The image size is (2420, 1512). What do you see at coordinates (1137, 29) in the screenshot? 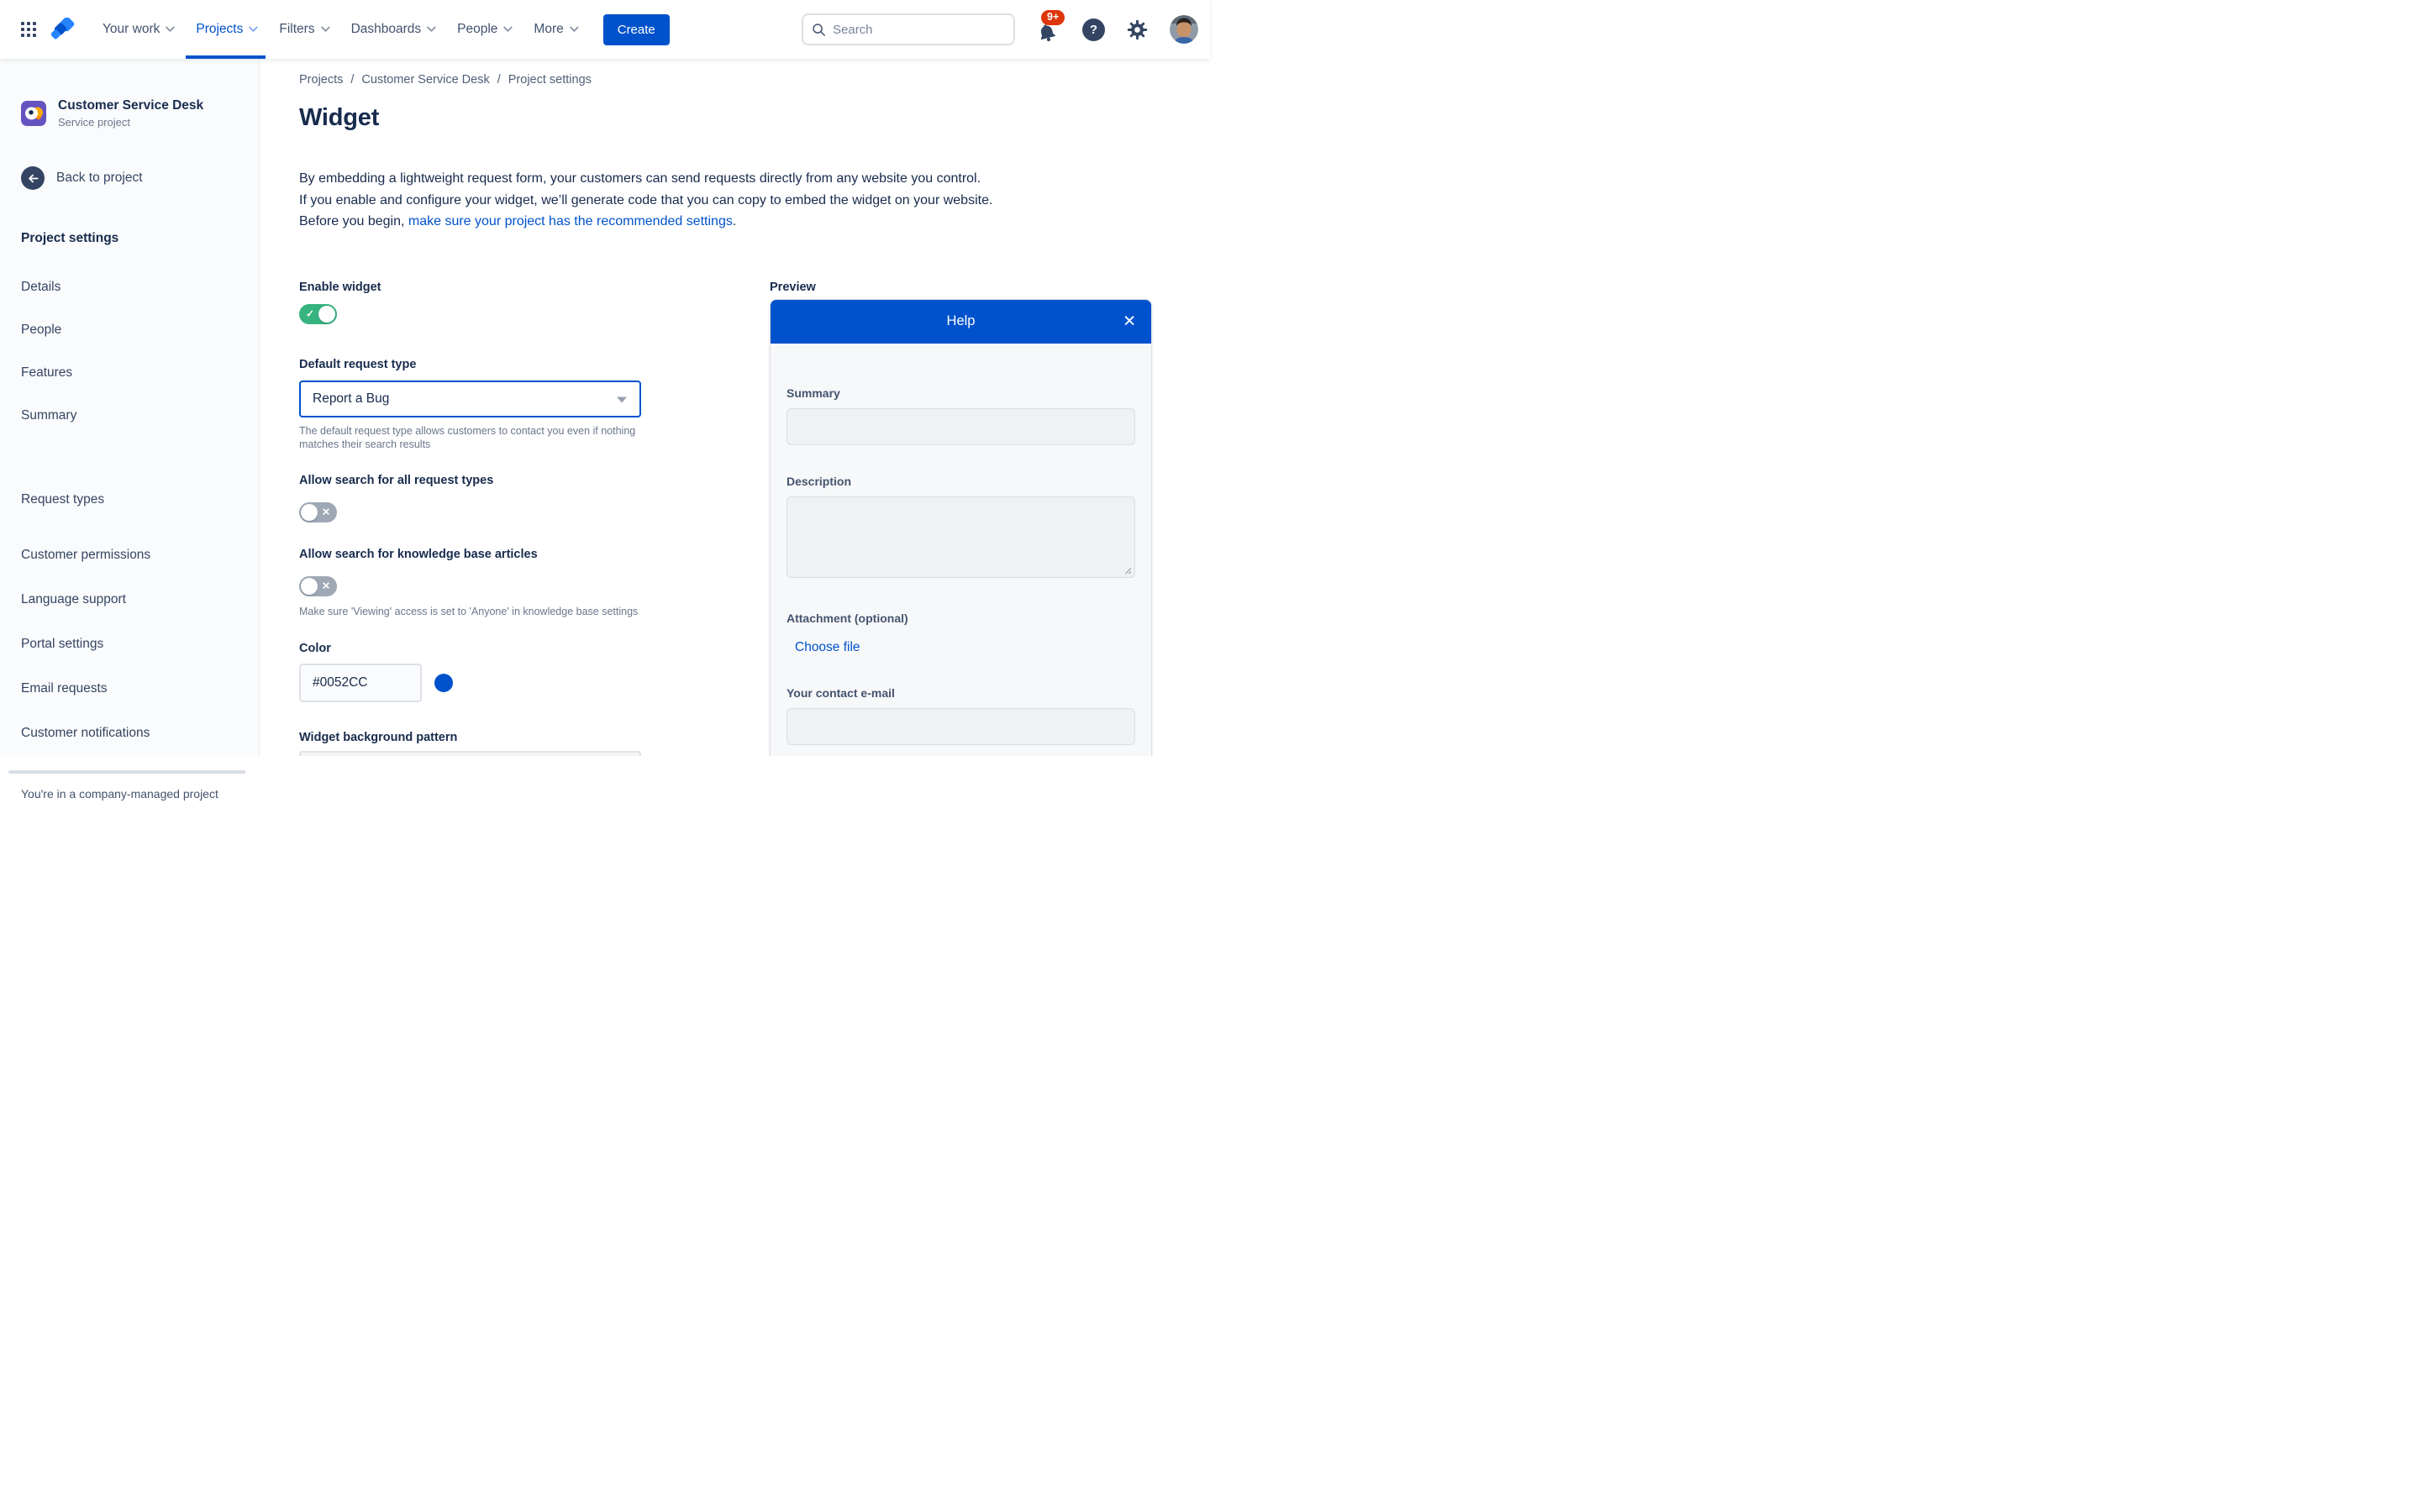
I see `settings-button` at bounding box center [1137, 29].